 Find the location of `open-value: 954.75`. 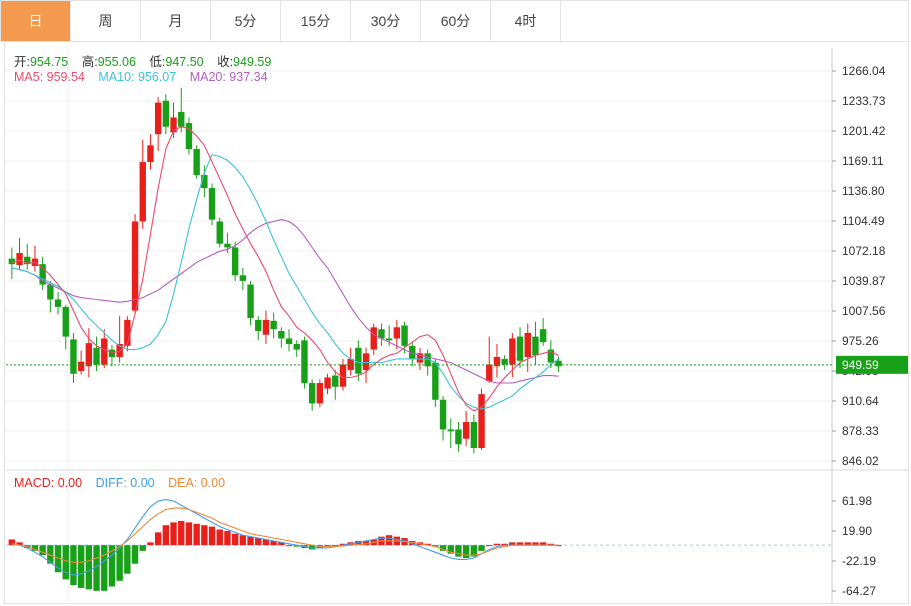

open-value: 954.75 is located at coordinates (49, 62).